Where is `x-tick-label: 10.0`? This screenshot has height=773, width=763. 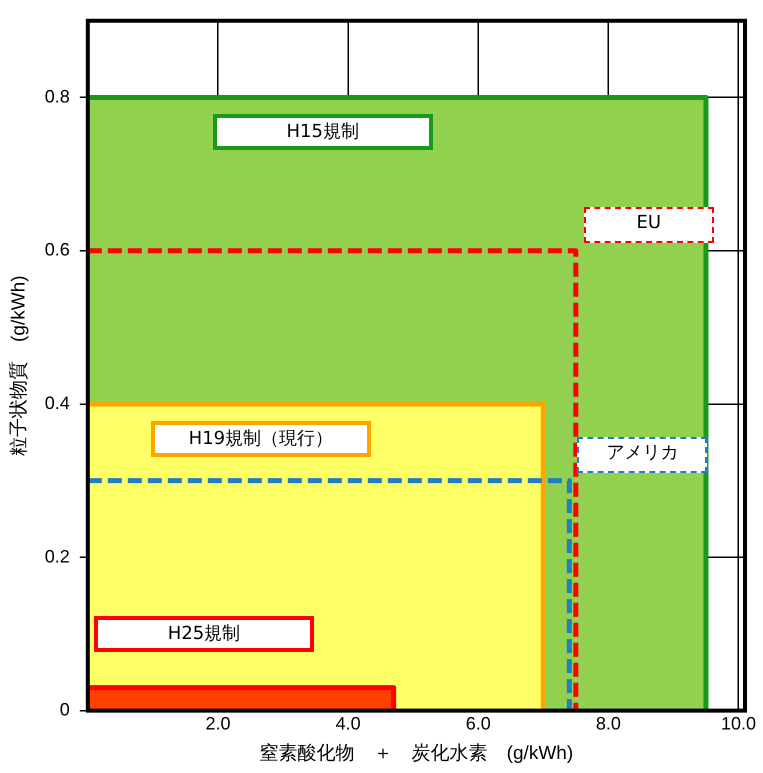 x-tick-label: 10.0 is located at coordinates (738, 723).